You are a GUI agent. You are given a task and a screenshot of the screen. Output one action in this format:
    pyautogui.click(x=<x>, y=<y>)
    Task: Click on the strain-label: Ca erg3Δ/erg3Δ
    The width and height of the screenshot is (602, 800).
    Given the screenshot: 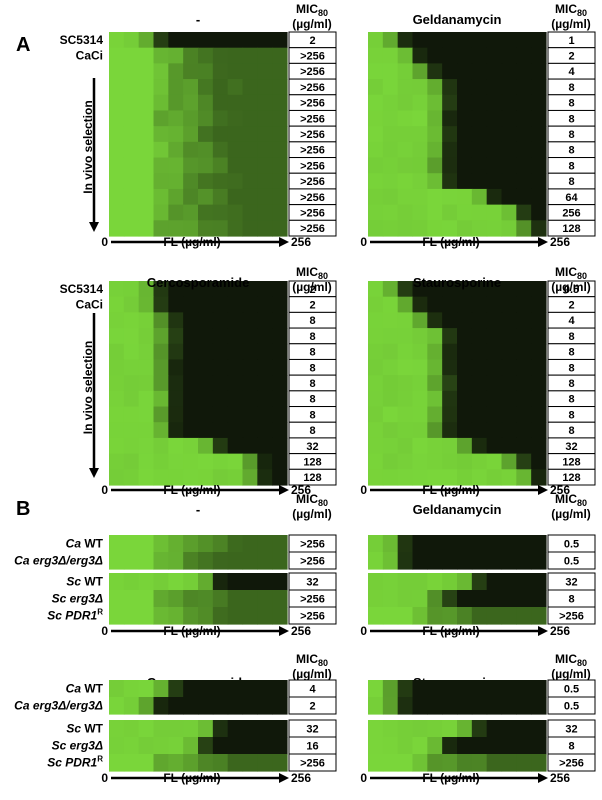 What is the action you would take?
    pyautogui.click(x=58, y=706)
    